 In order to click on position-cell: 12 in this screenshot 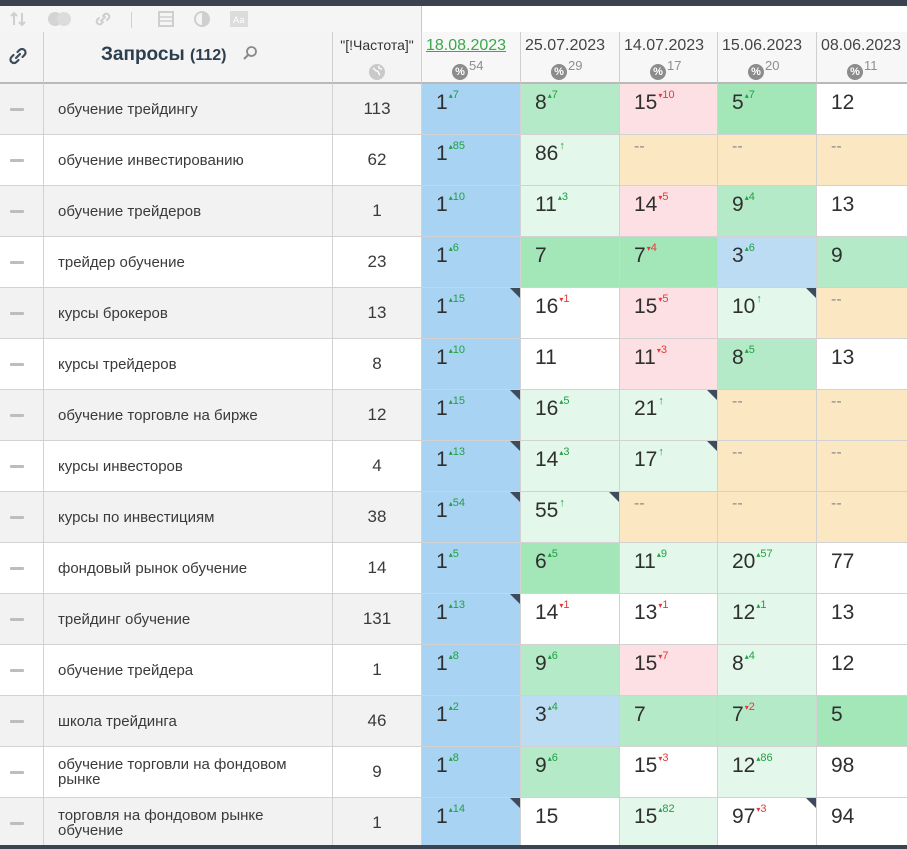, I will do `click(862, 670)`.